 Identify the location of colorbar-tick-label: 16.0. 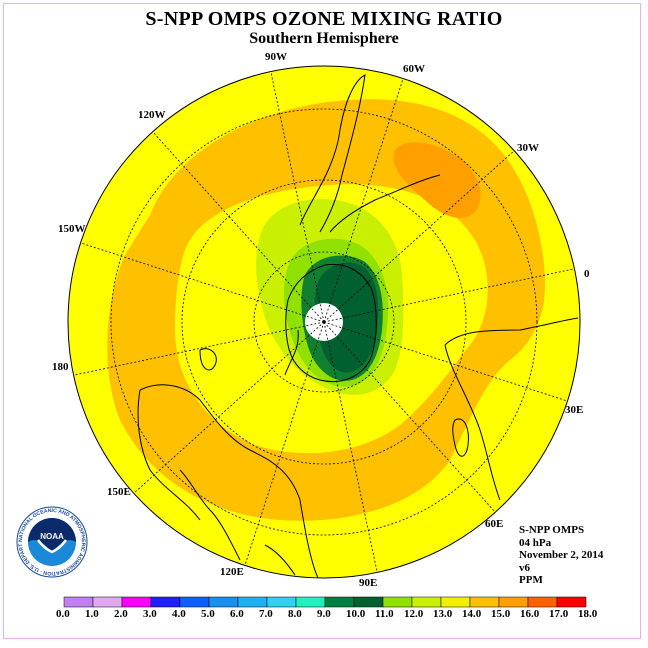
(530, 614).